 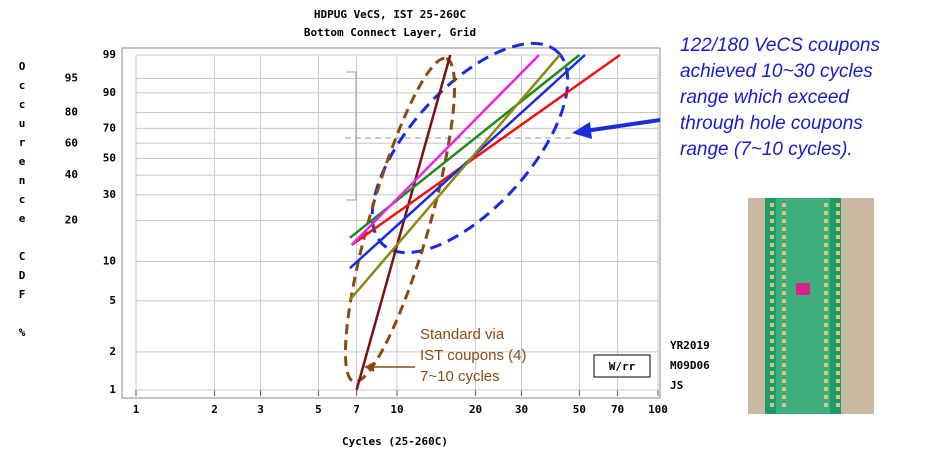 I want to click on method-box, so click(x=622, y=366).